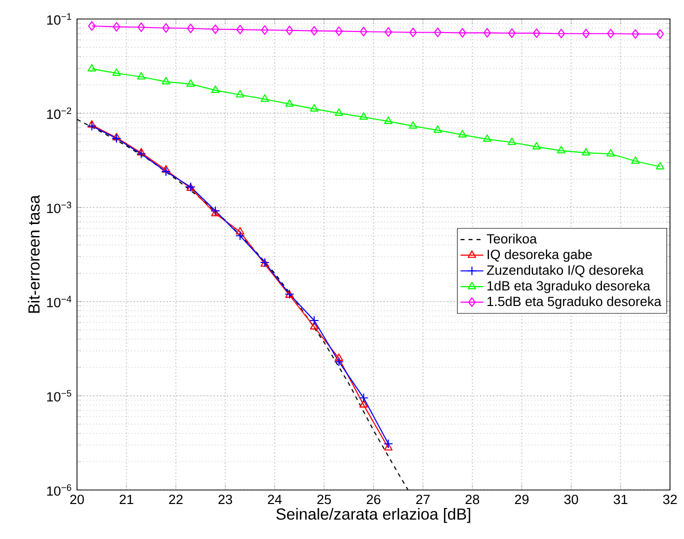 This screenshot has width=684, height=539. What do you see at coordinates (569, 287) in the screenshot?
I see `legend-label: 1dB eta 3graduko desoreka` at bounding box center [569, 287].